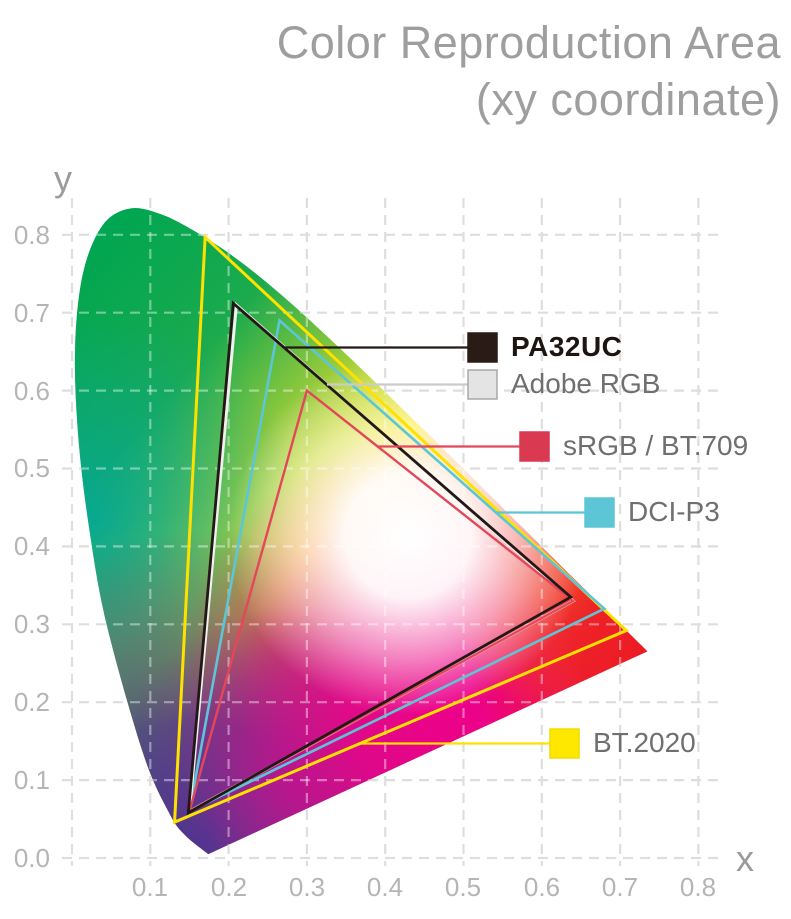  I want to click on chart-title: Color Reproduction Area (xy coordinate), so click(529, 71).